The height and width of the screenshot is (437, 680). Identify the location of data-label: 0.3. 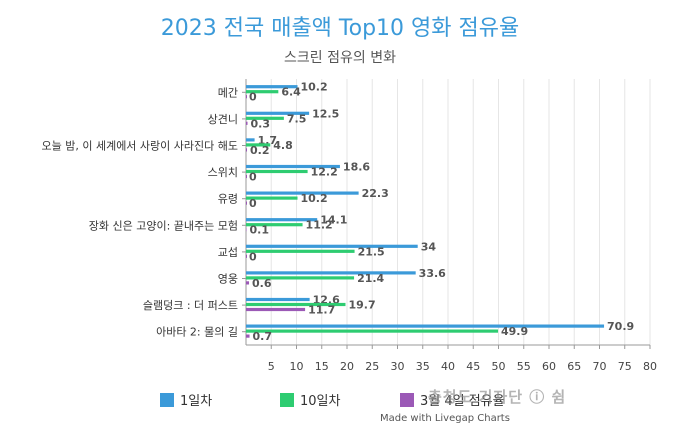
(261, 123).